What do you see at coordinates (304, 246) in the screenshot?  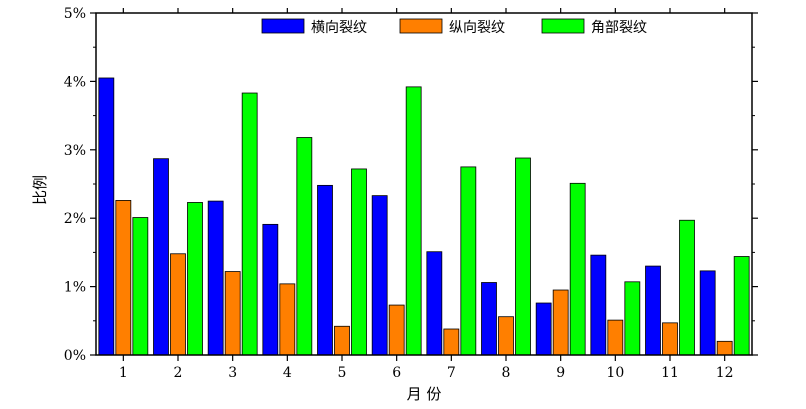 I see `bar-角部裂纹-4` at bounding box center [304, 246].